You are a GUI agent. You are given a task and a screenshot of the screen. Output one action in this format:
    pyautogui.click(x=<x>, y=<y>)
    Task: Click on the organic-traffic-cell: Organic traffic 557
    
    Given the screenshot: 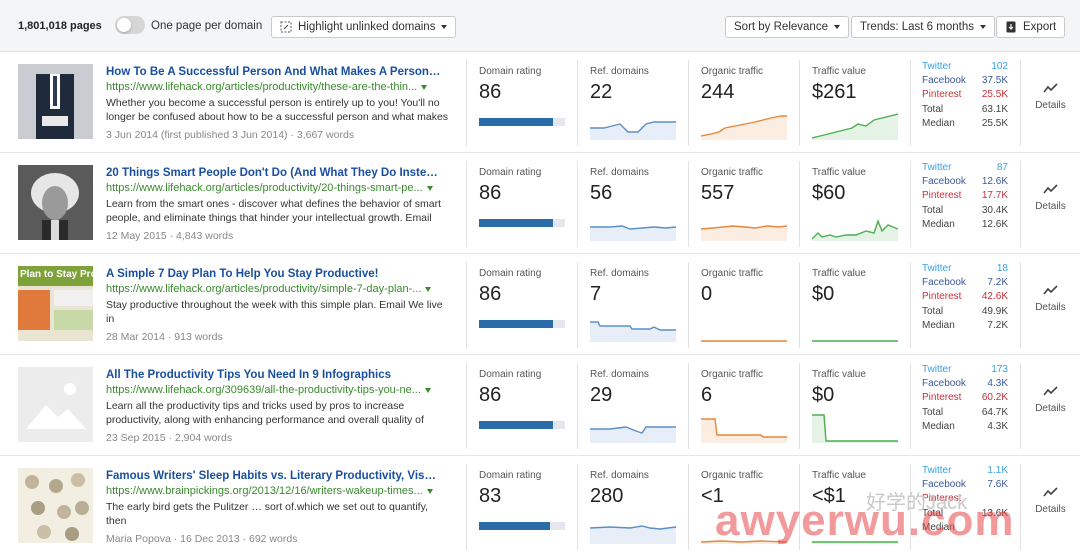 What is the action you would take?
    pyautogui.click(x=743, y=204)
    